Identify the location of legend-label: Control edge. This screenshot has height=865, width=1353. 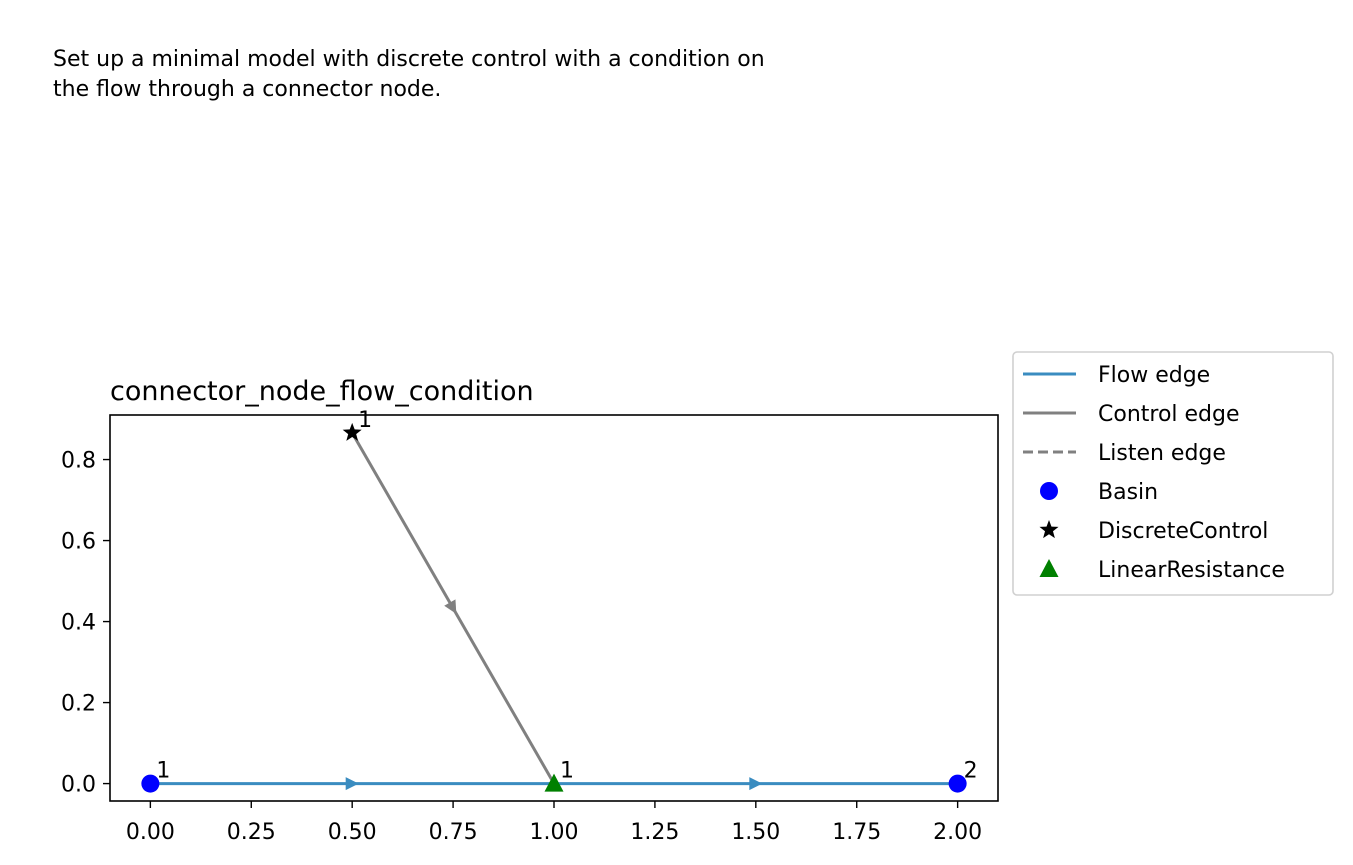
(1169, 414).